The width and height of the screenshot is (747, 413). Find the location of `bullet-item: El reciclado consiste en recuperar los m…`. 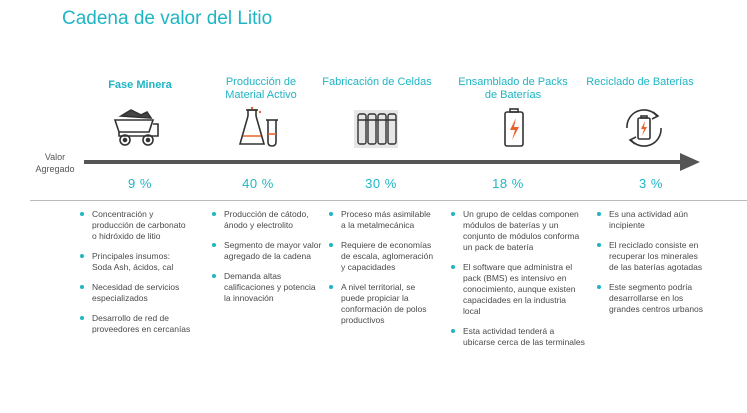

bullet-item: El reciclado consiste en recuperar los m… is located at coordinates (653, 256).